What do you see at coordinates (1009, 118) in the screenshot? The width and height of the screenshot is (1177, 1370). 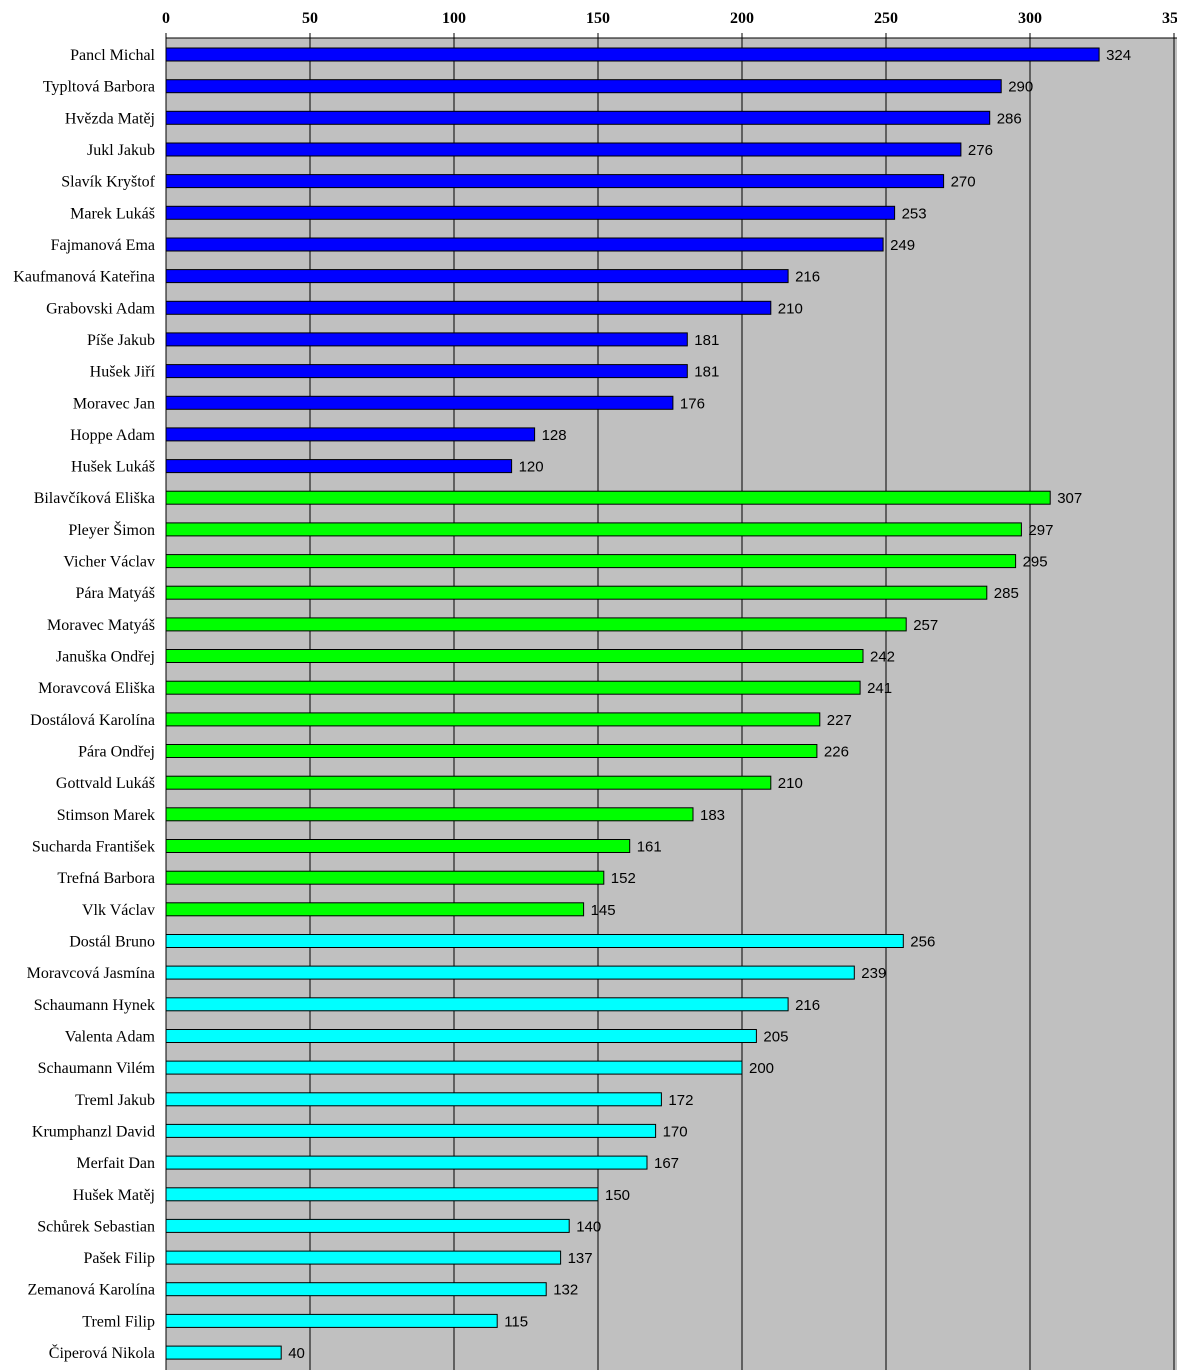 I see `data-label: 286` at bounding box center [1009, 118].